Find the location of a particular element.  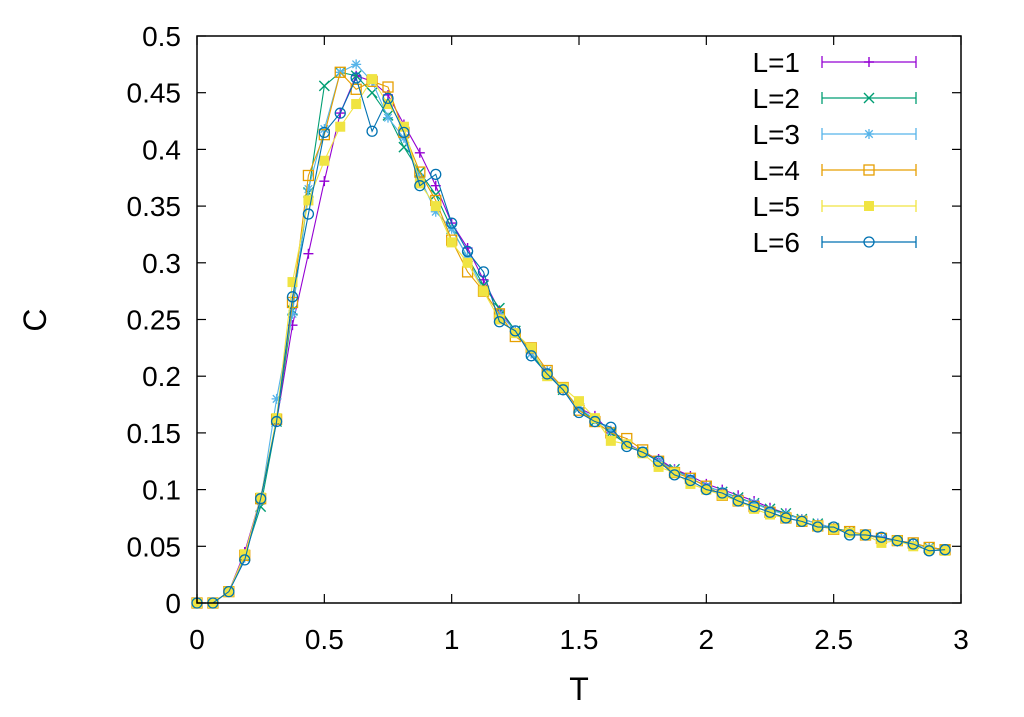

legend-entry: L=1 is located at coordinates (835, 62).